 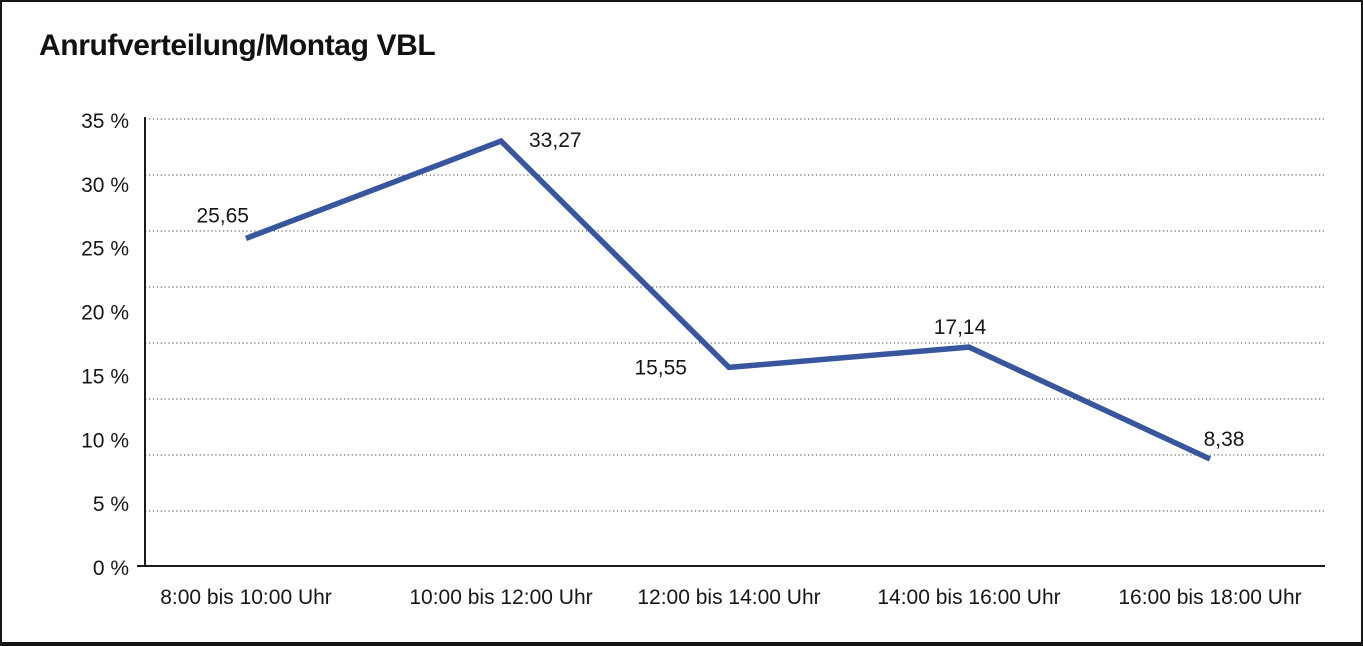 What do you see at coordinates (660, 367) in the screenshot?
I see `data-point-label: 15,55` at bounding box center [660, 367].